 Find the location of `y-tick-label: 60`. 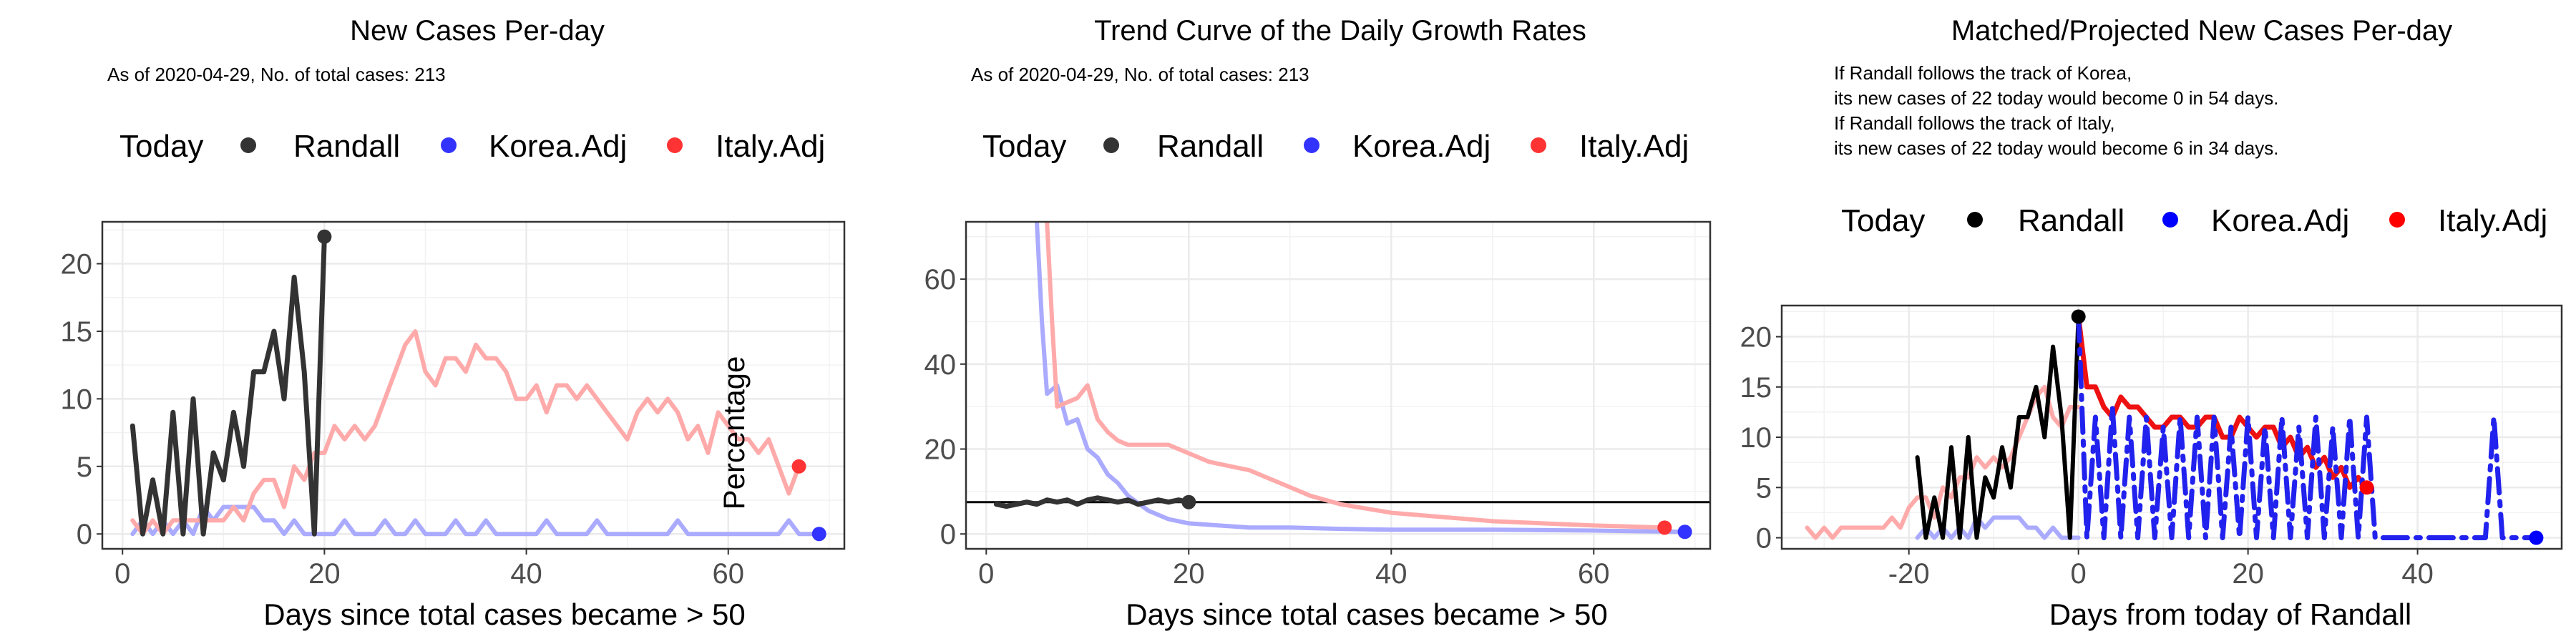

y-tick-label: 60 is located at coordinates (940, 280).